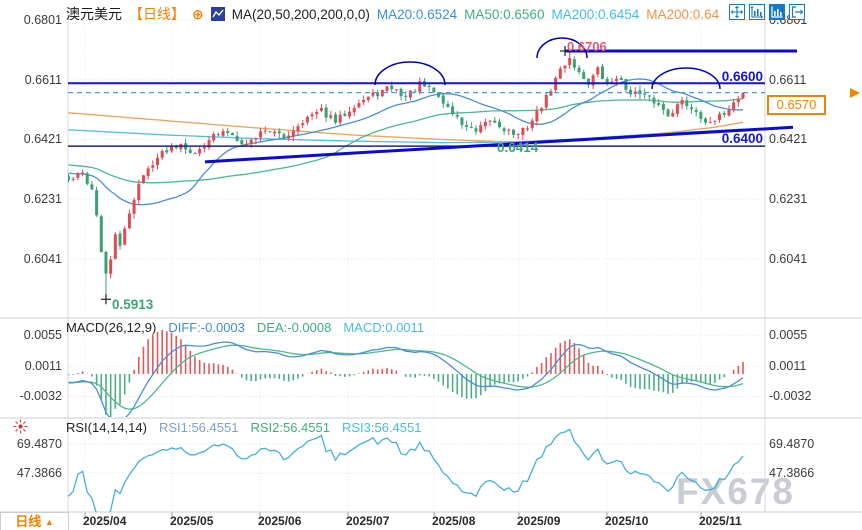 The width and height of the screenshot is (862, 530). What do you see at coordinates (454, 521) in the screenshot?
I see `x-axis-label-4: 2025/08` at bounding box center [454, 521].